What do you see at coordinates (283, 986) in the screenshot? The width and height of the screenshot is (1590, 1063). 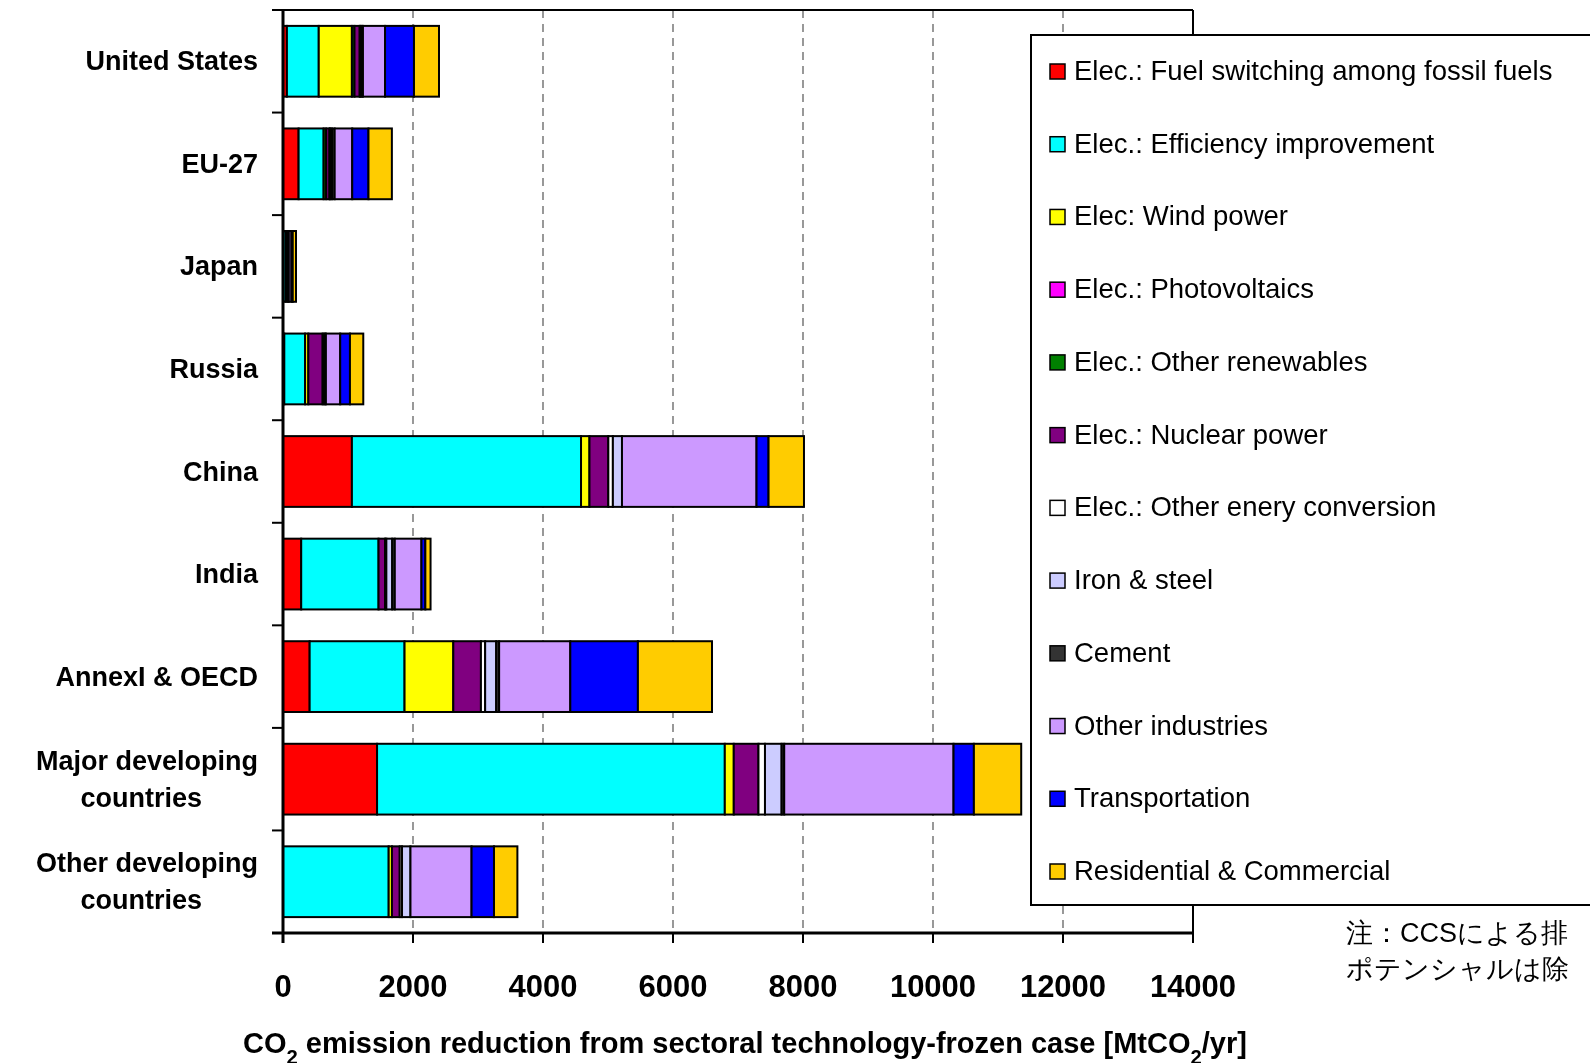 I see `x-tick-label: 0` at bounding box center [283, 986].